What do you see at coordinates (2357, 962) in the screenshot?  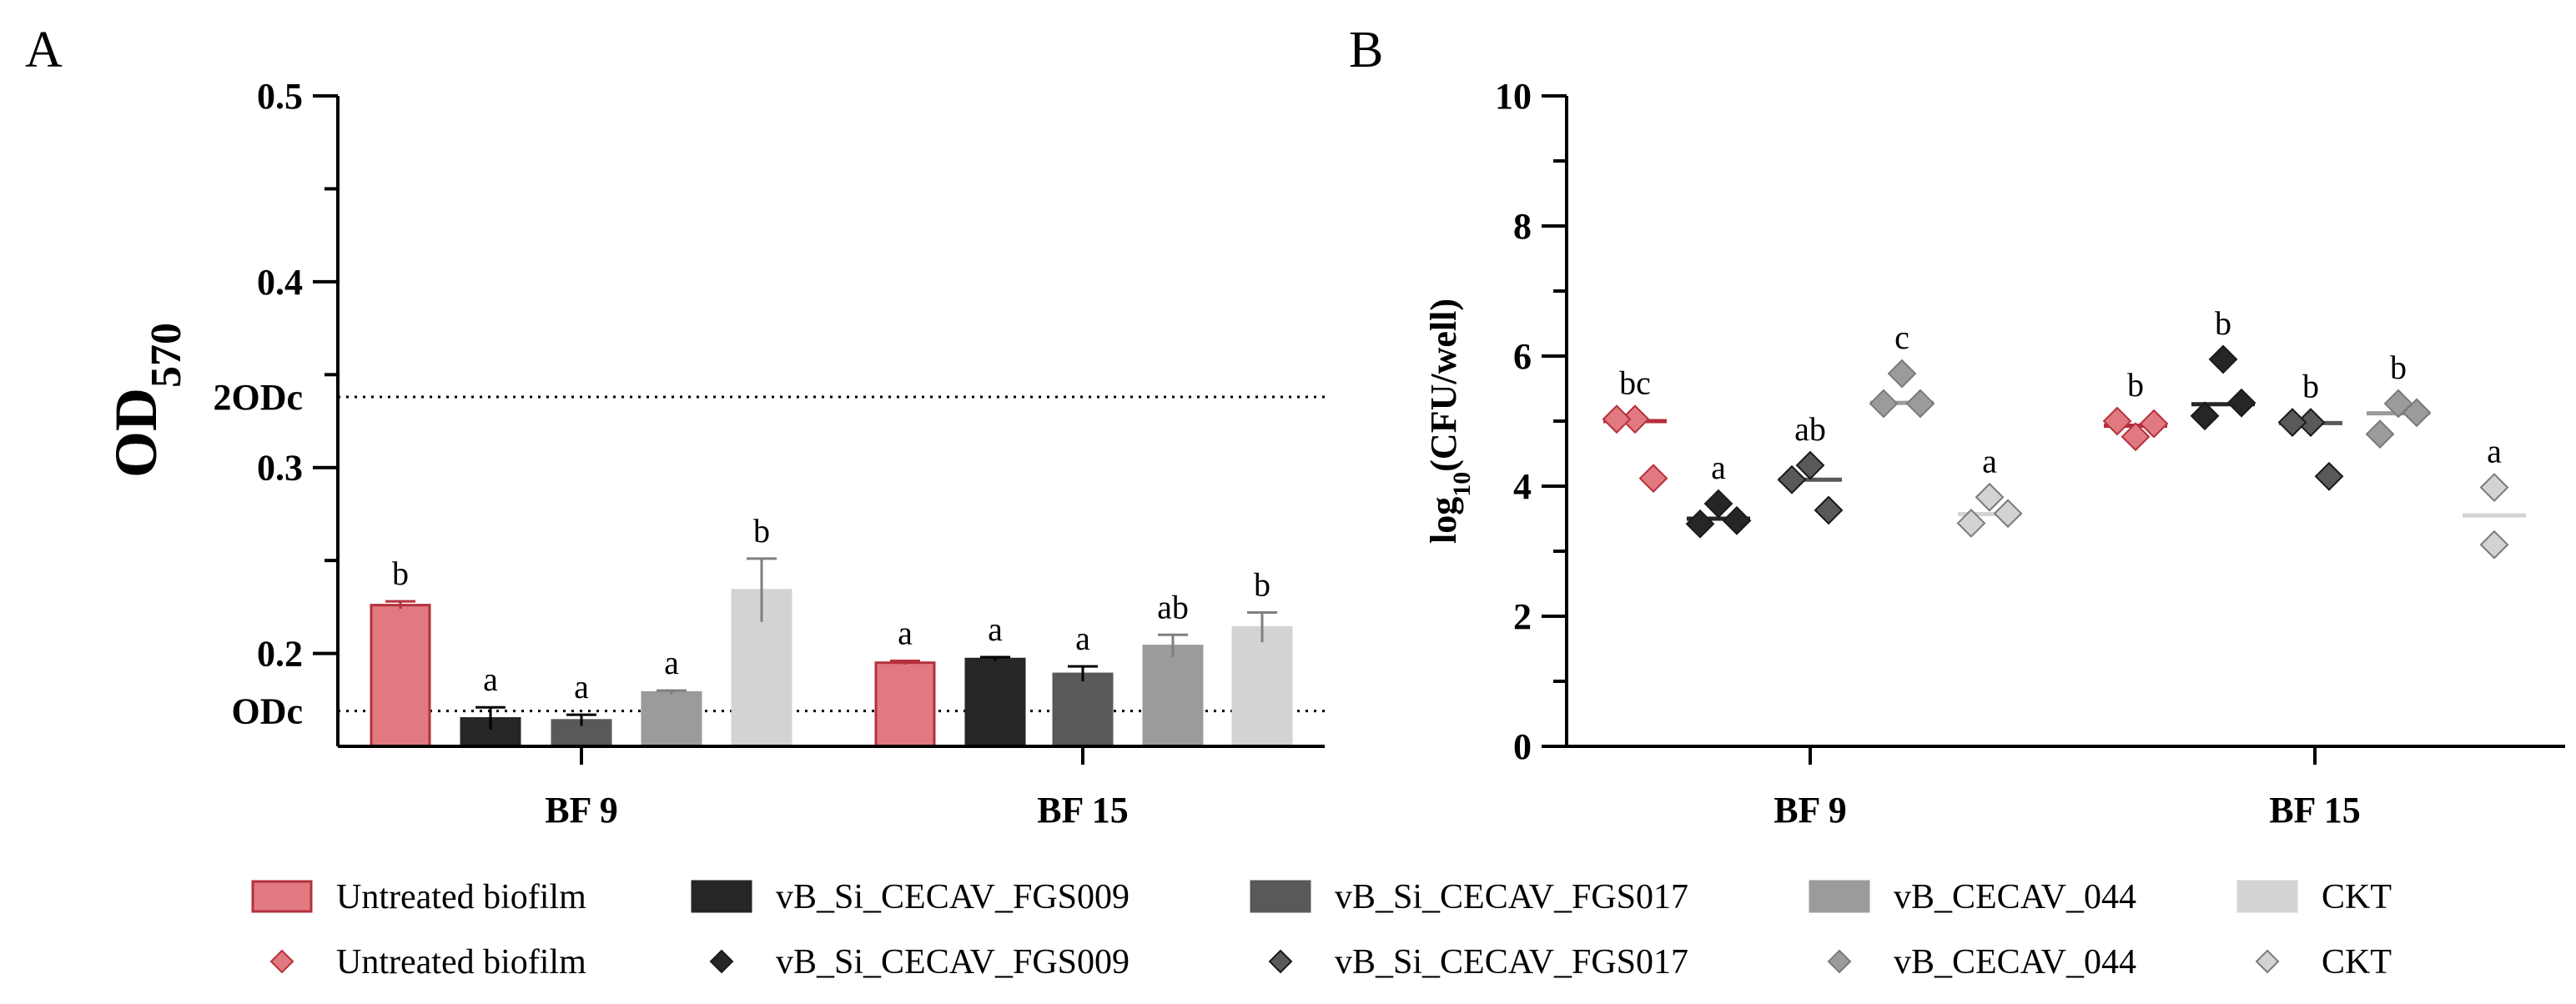 I see `legend-marker-label-ckt: CKT` at bounding box center [2357, 962].